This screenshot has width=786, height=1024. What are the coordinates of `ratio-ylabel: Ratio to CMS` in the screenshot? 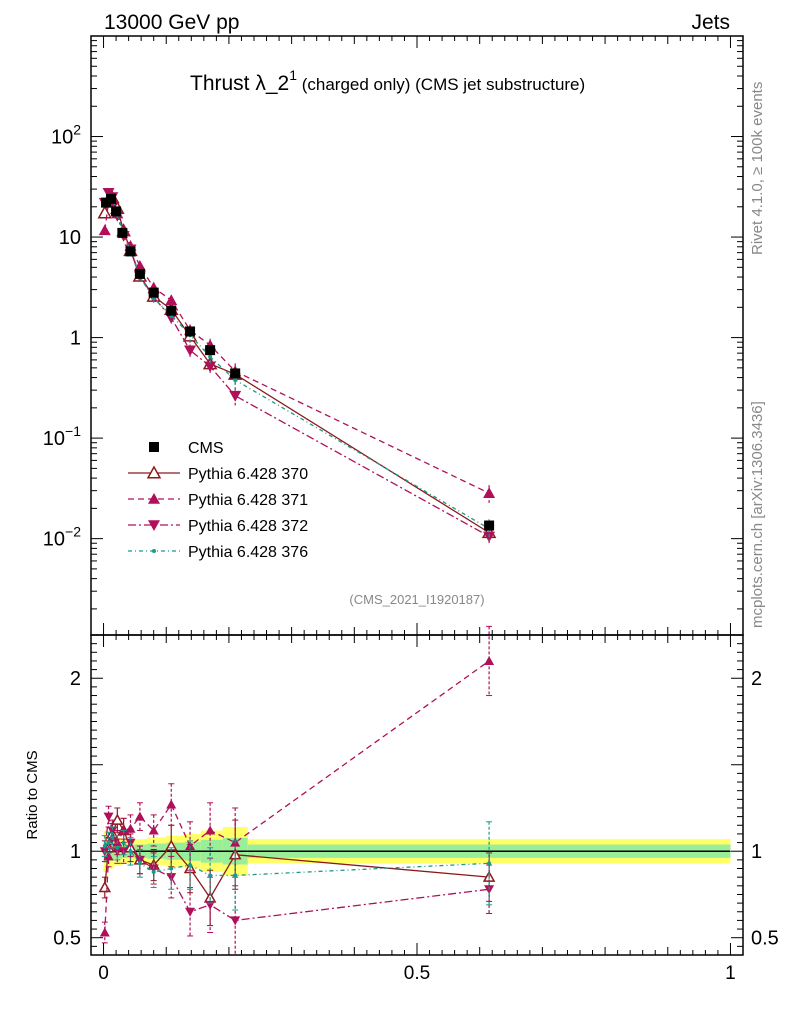 It's located at (32, 794).